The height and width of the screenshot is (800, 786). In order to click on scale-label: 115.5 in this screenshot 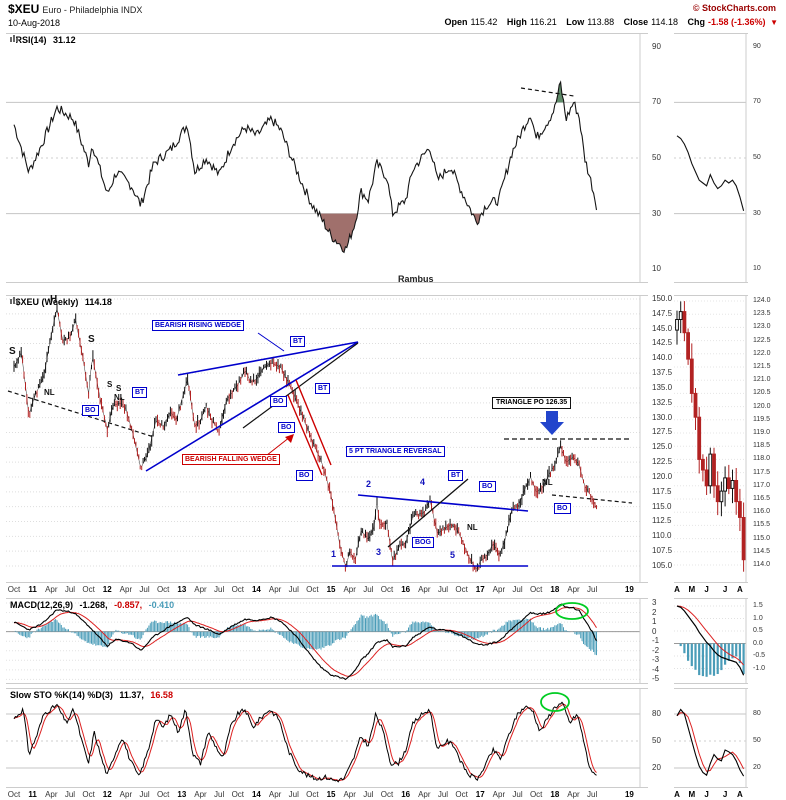, I will do `click(761, 525)`.